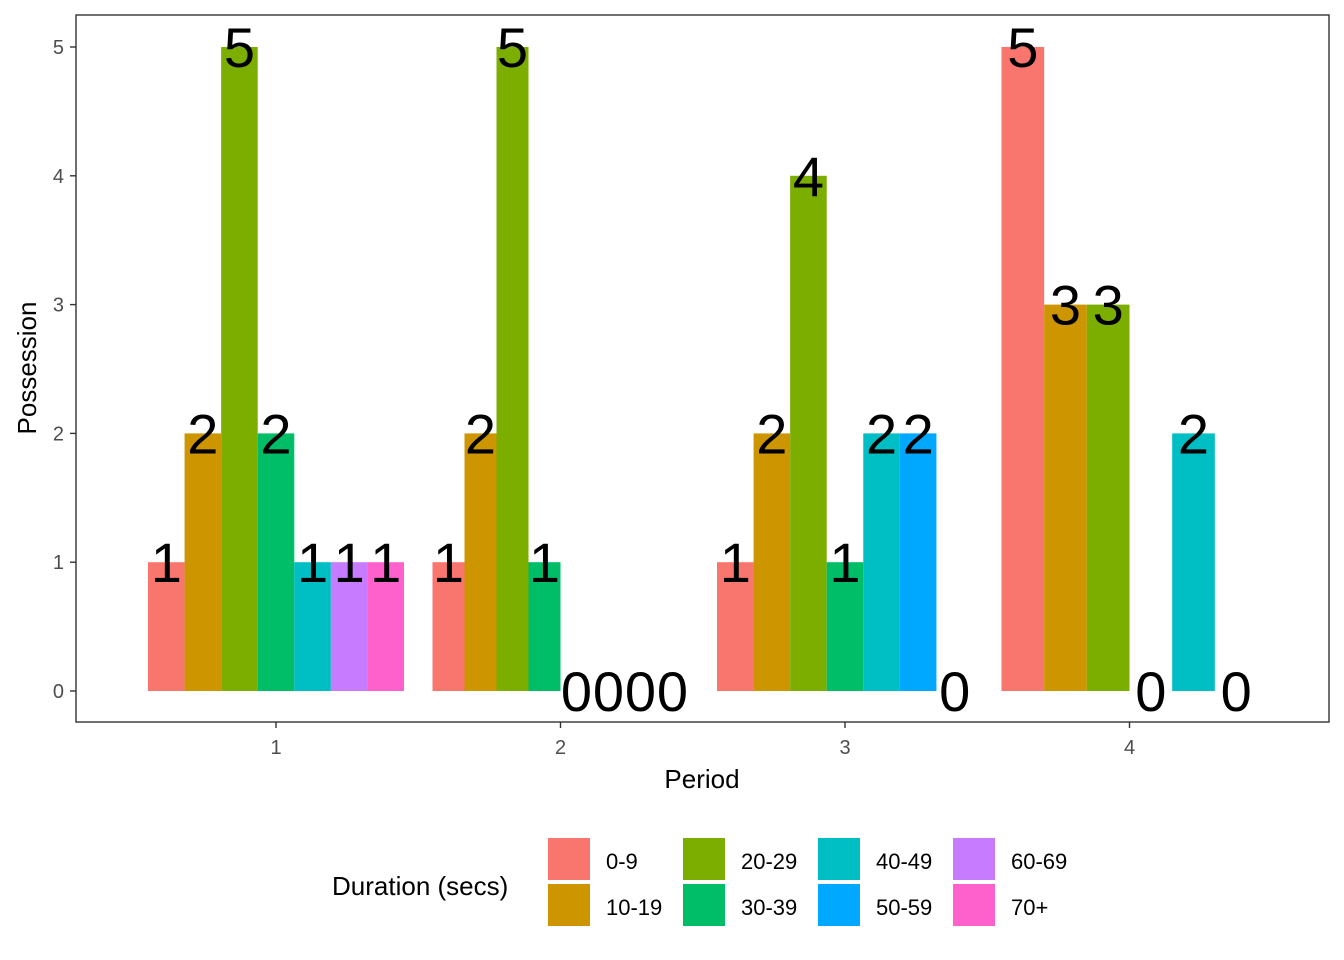  I want to click on y-tick-label: 0, so click(58, 692).